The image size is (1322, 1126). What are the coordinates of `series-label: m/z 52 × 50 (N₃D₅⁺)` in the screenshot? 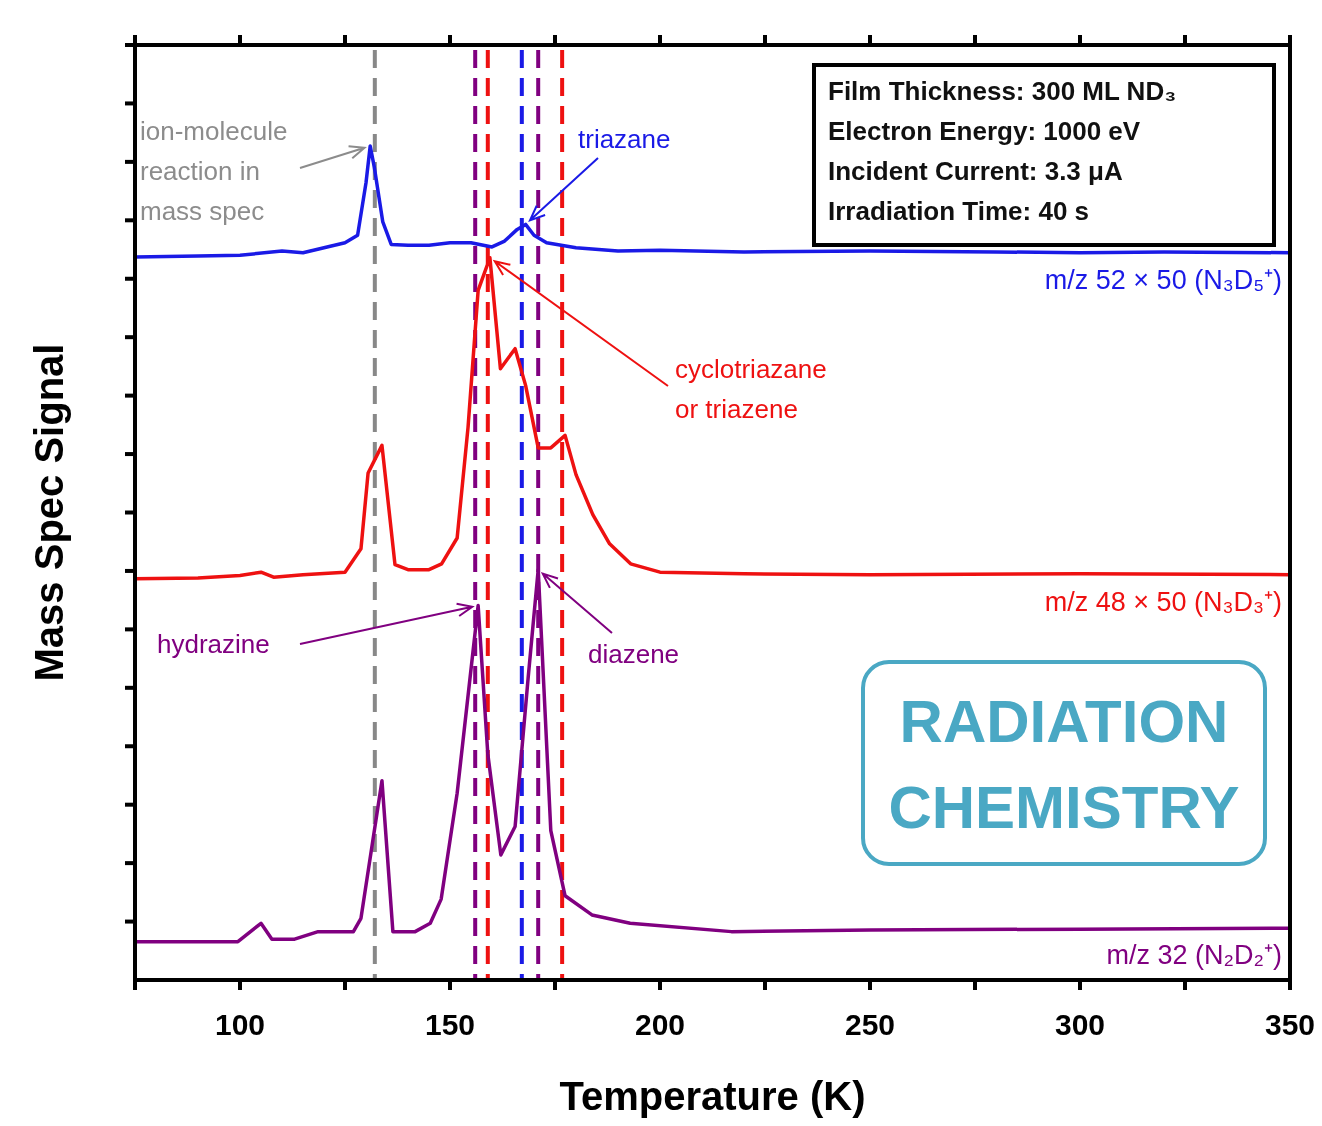 It's located at (1163, 279).